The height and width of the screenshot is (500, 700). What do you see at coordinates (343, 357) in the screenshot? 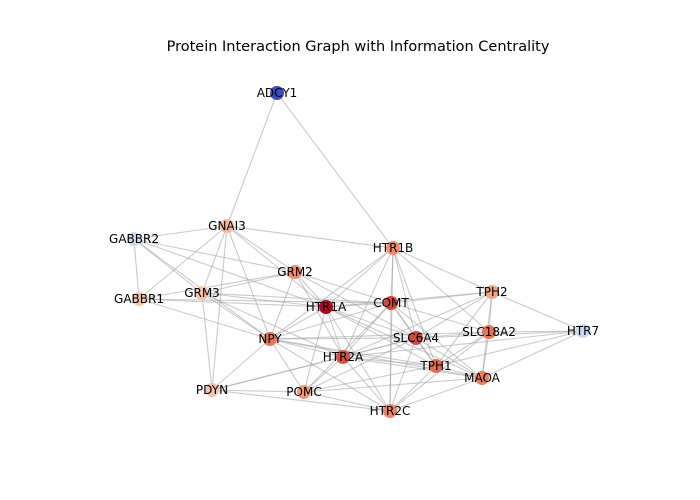
I see `node-label-htr2a: HTR2A` at bounding box center [343, 357].